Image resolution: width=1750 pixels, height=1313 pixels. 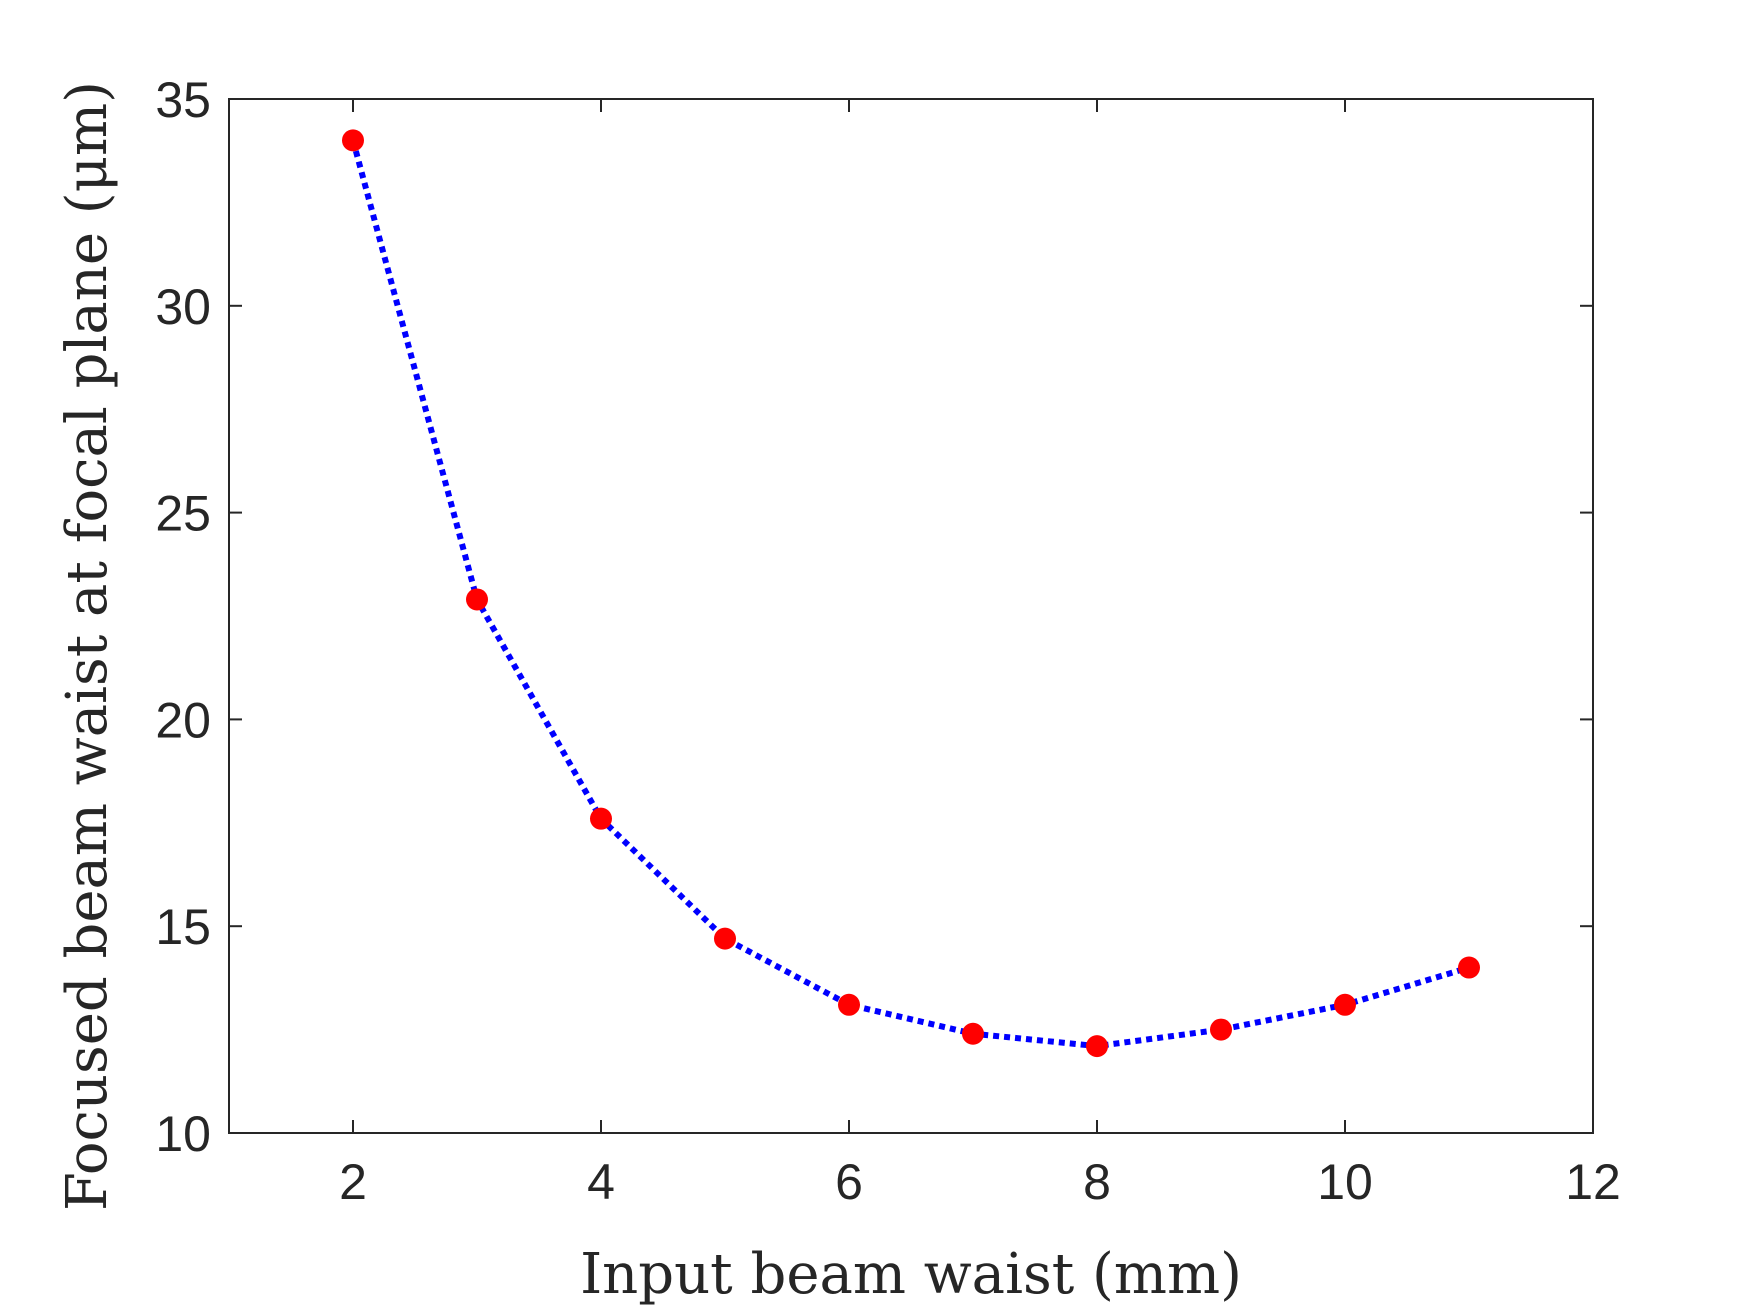 I want to click on y-tick-label: 30, so click(x=183, y=307).